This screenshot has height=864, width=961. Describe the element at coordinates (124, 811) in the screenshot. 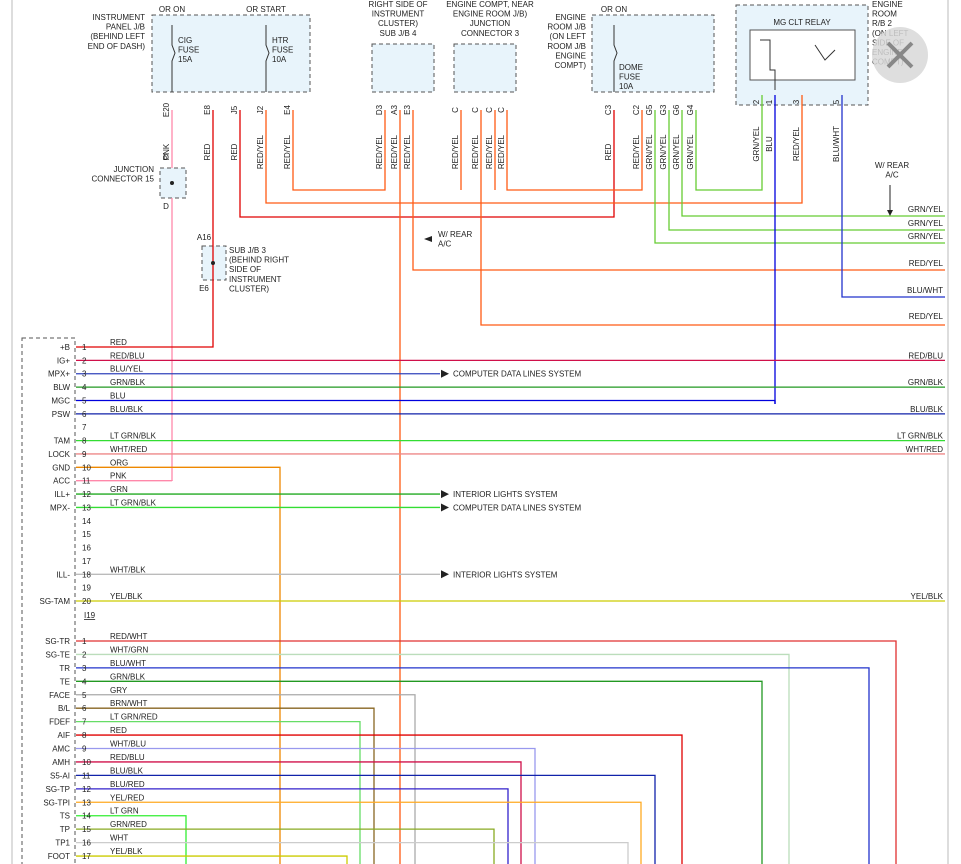

I see `wire-label: LT GRN` at that location.